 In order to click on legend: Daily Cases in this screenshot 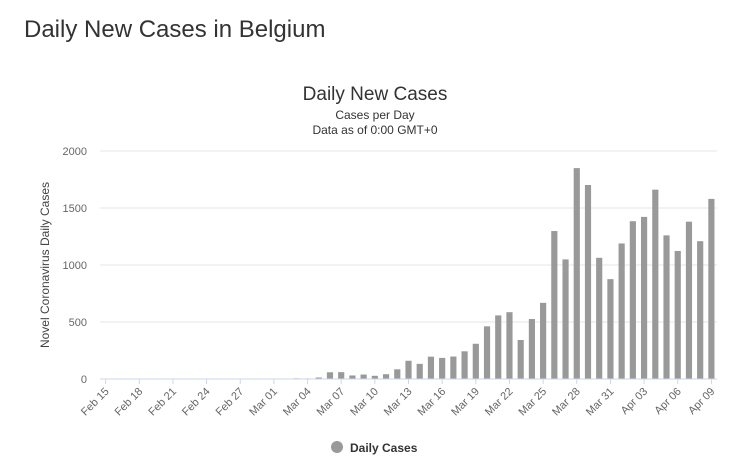, I will do `click(374, 448)`.